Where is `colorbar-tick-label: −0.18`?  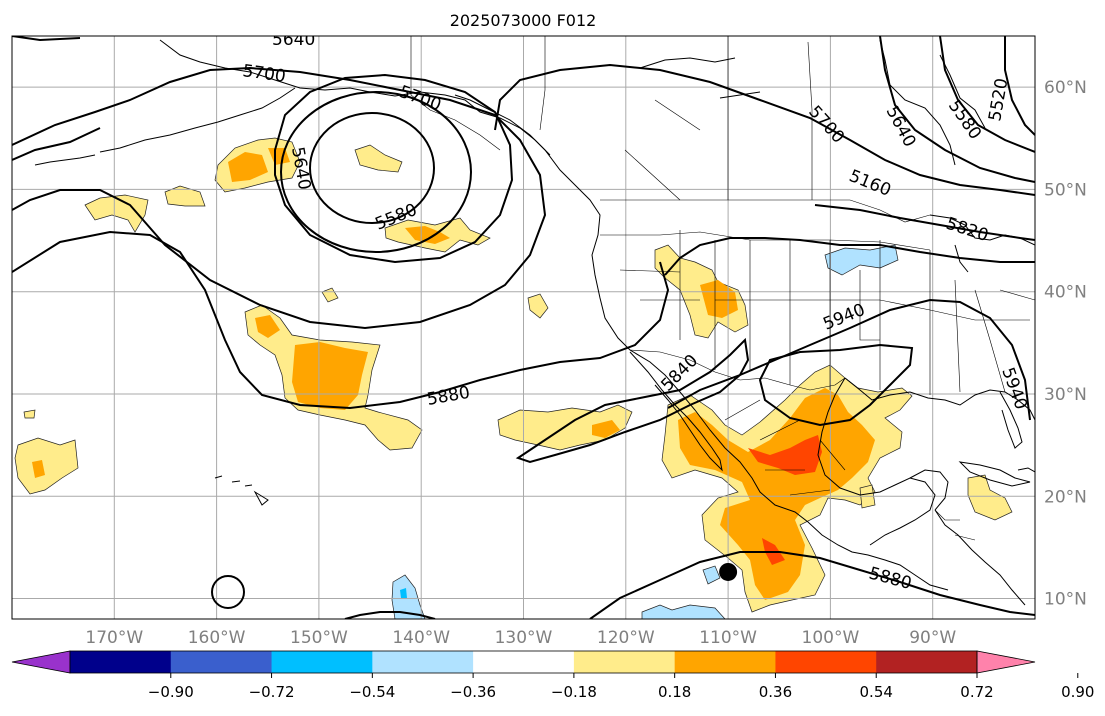 colorbar-tick-label: −0.18 is located at coordinates (574, 692).